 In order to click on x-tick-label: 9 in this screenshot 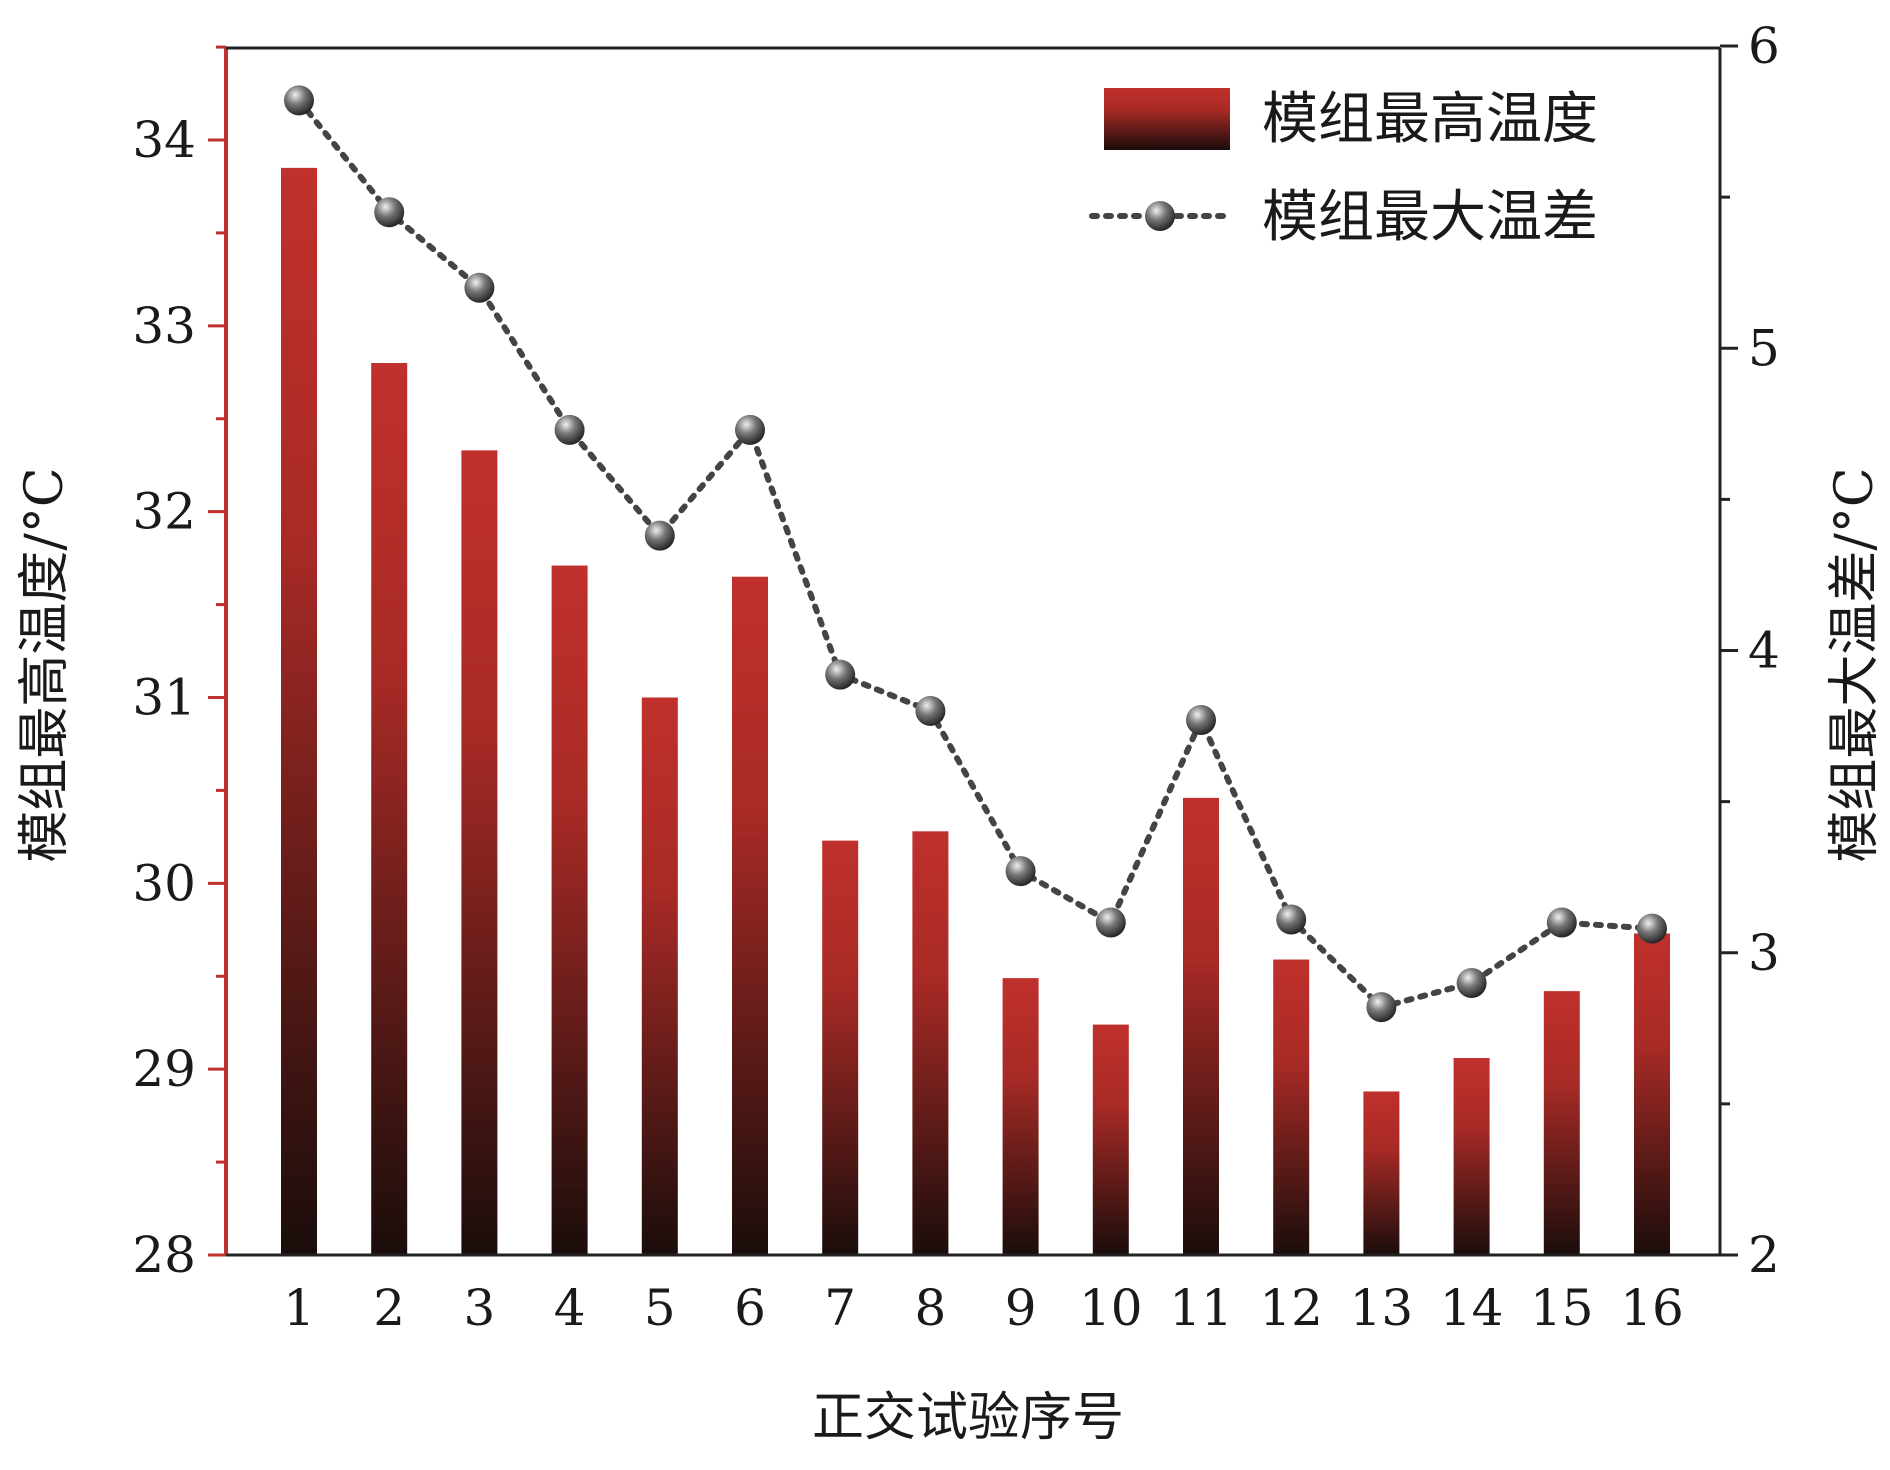, I will do `click(1021, 1308)`.